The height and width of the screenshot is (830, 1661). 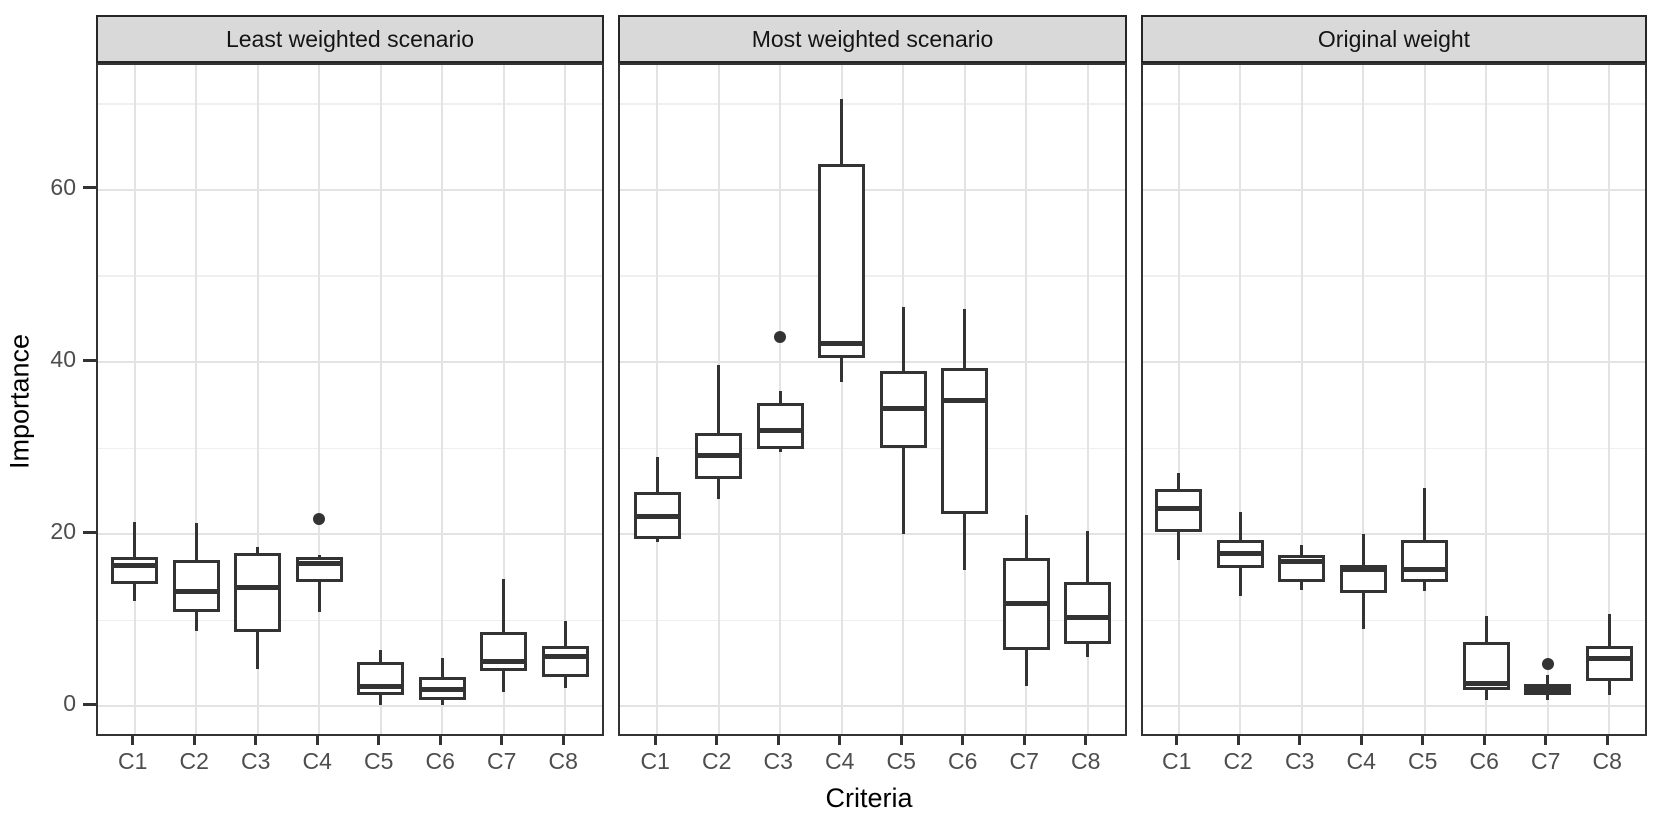 I want to click on y-tick-label: 0, so click(x=69, y=703).